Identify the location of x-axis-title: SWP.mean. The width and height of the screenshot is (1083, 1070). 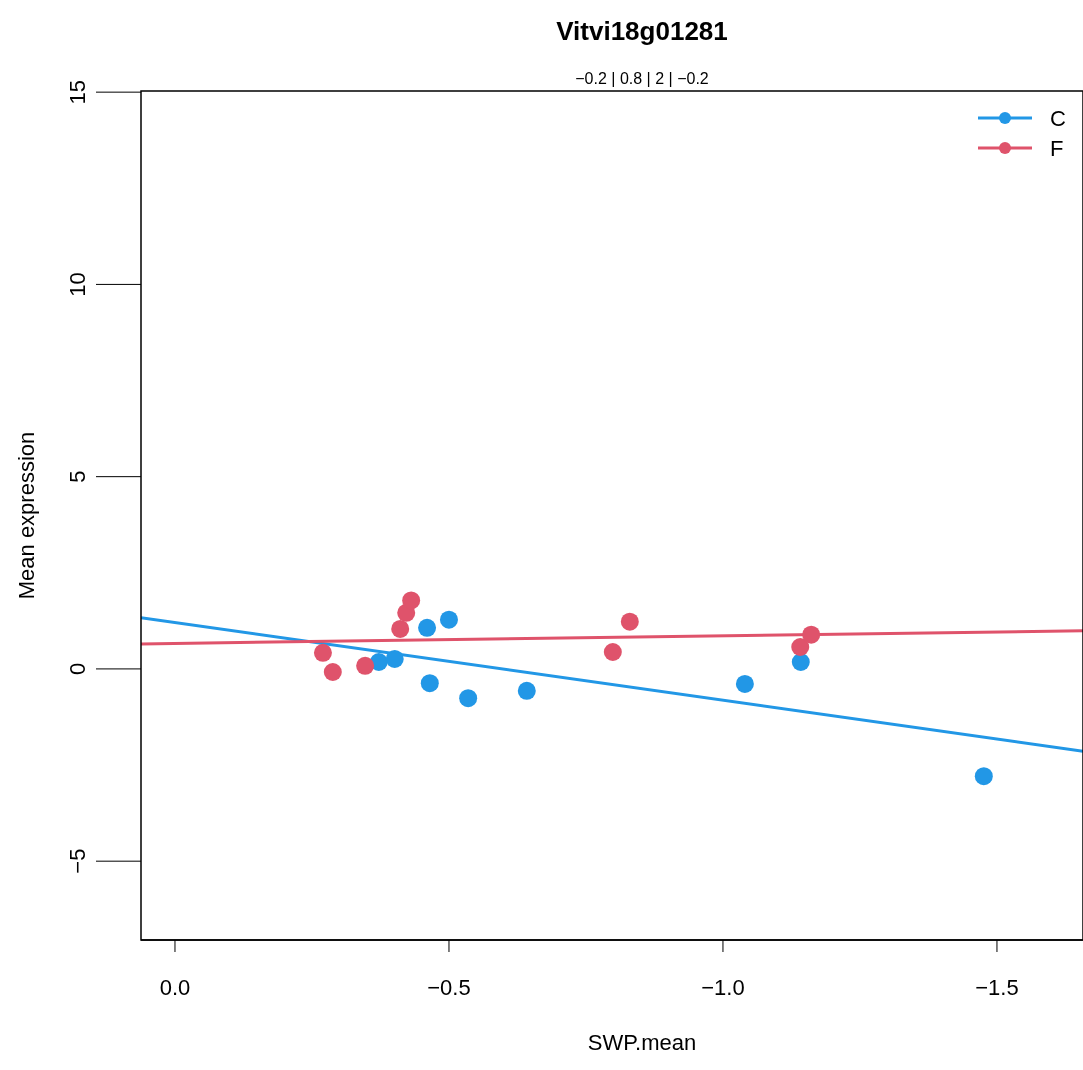
(642, 1042).